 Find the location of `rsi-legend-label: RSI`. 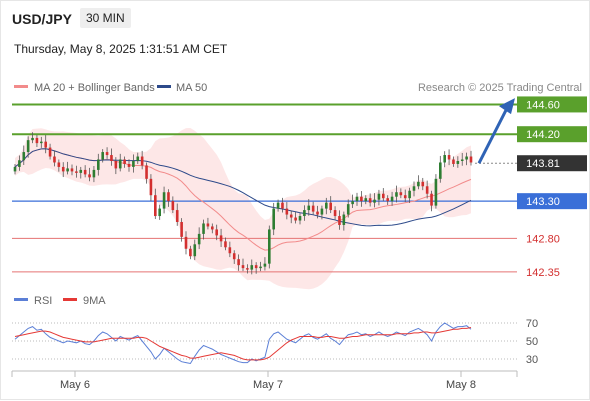

rsi-legend-label: RSI is located at coordinates (43, 301).